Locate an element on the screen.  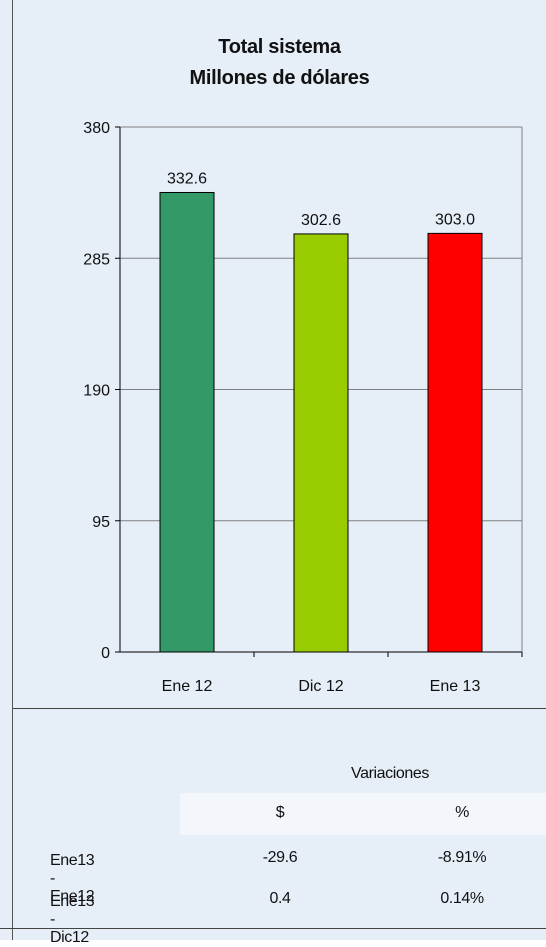
x-tick-label: Dic 12 is located at coordinates (320, 686).